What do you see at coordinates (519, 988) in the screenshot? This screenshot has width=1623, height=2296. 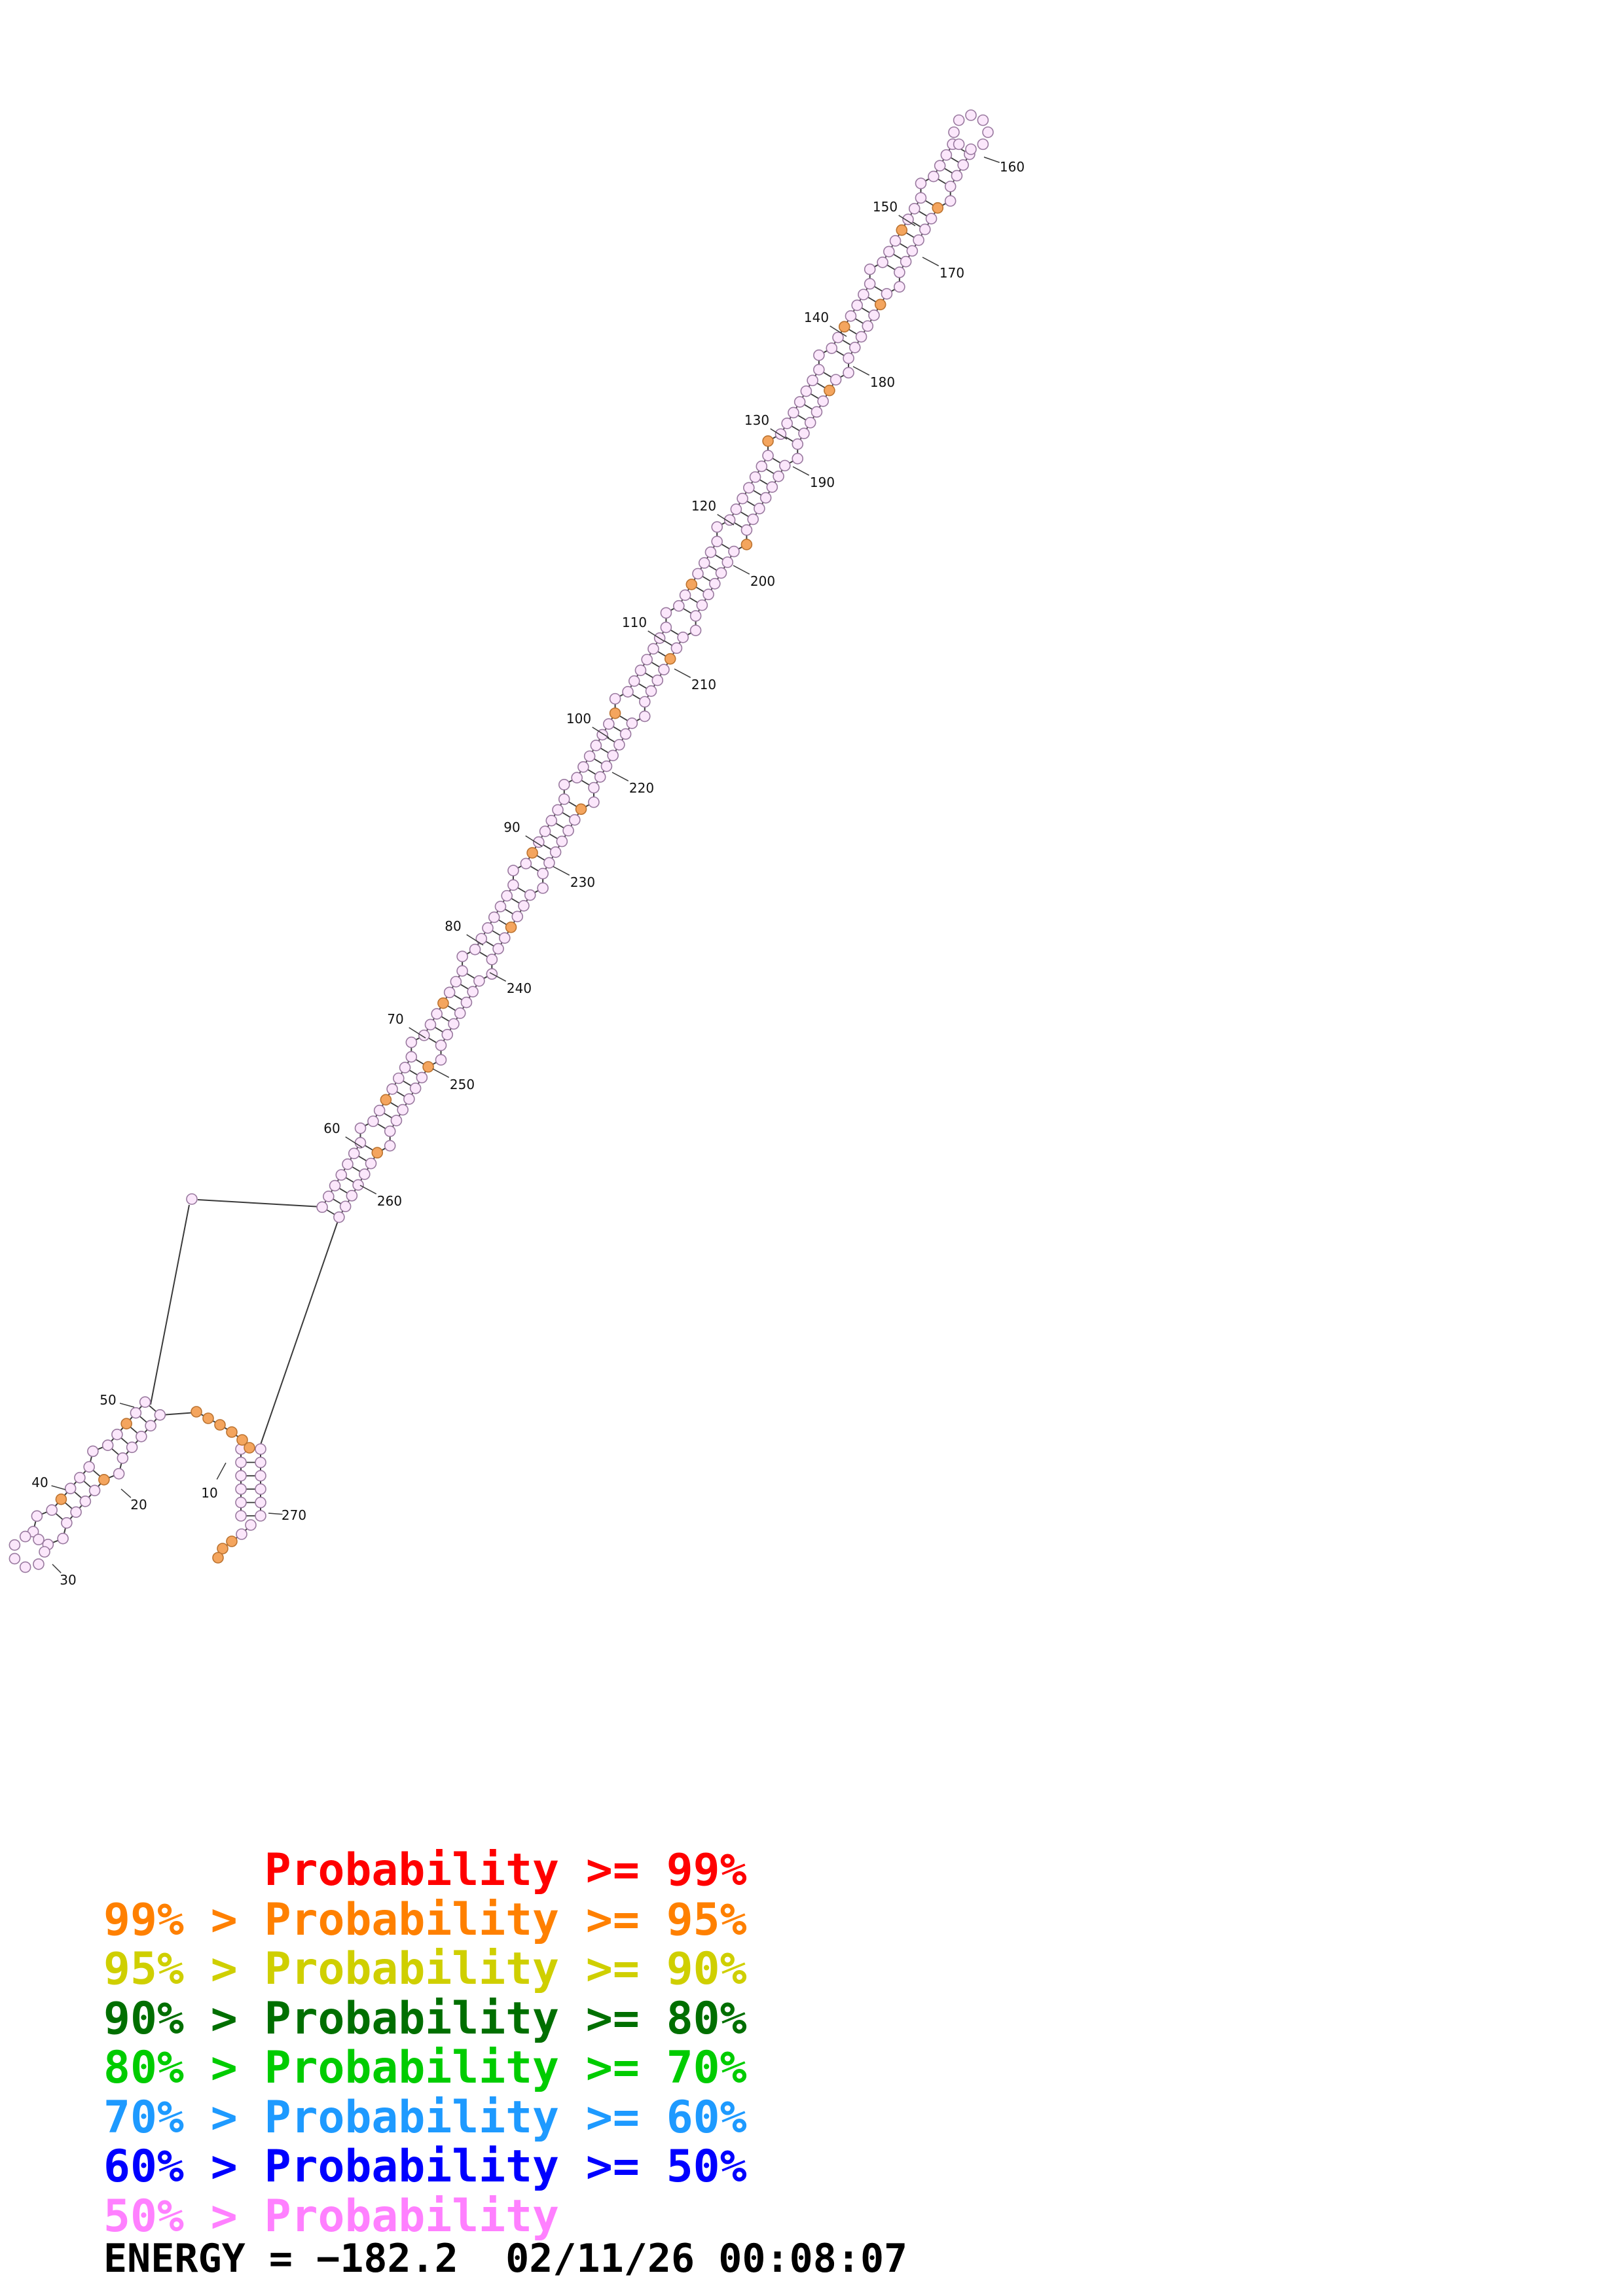 I see `position-label: 240` at bounding box center [519, 988].